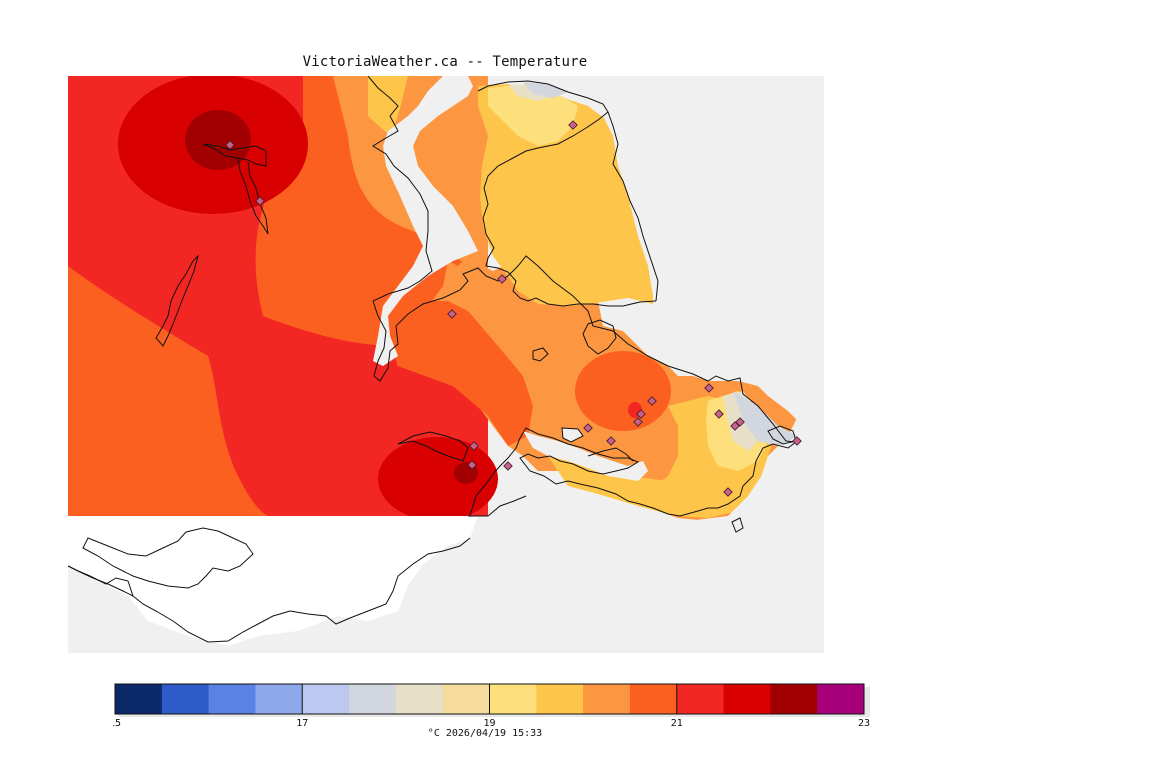 This screenshot has height=768, width=1152. Describe the element at coordinates (599, 337) in the screenshot. I see `ocean-island-a` at that location.